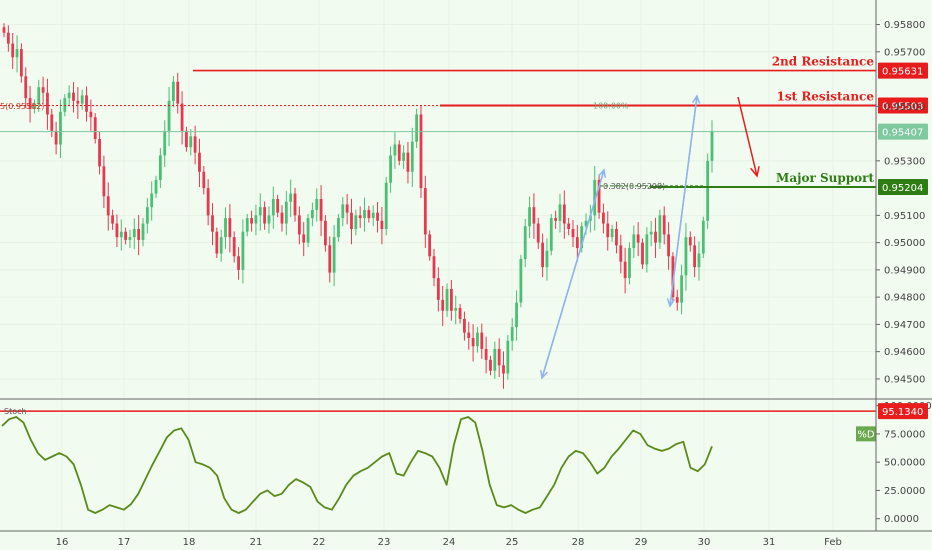 The width and height of the screenshot is (932, 550). I want to click on x-tick-label: 21, so click(256, 542).